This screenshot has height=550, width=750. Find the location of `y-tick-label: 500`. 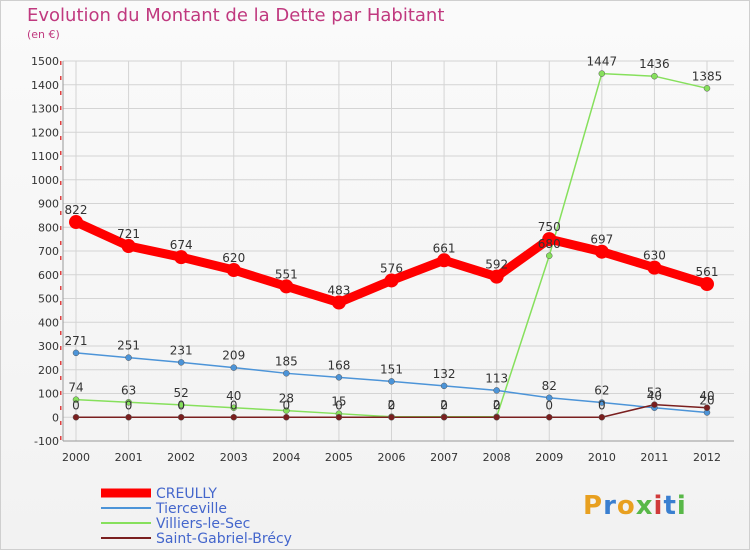

y-tick-label: 500 is located at coordinates (48, 299).